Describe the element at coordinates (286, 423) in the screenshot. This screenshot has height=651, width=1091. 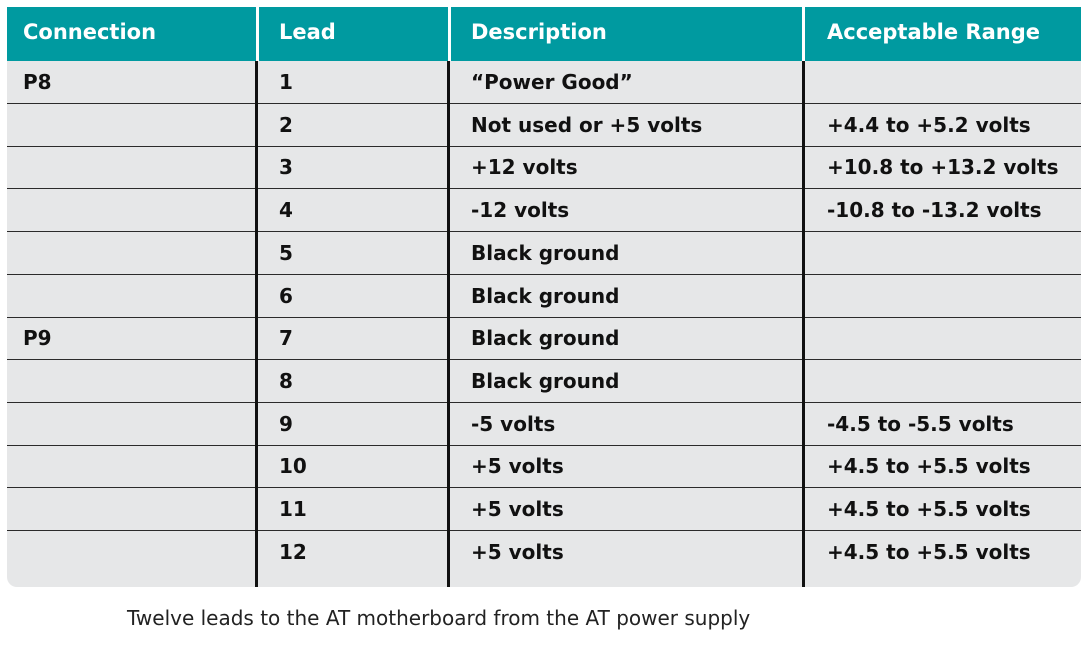
I see `cell-lead: 9` at that location.